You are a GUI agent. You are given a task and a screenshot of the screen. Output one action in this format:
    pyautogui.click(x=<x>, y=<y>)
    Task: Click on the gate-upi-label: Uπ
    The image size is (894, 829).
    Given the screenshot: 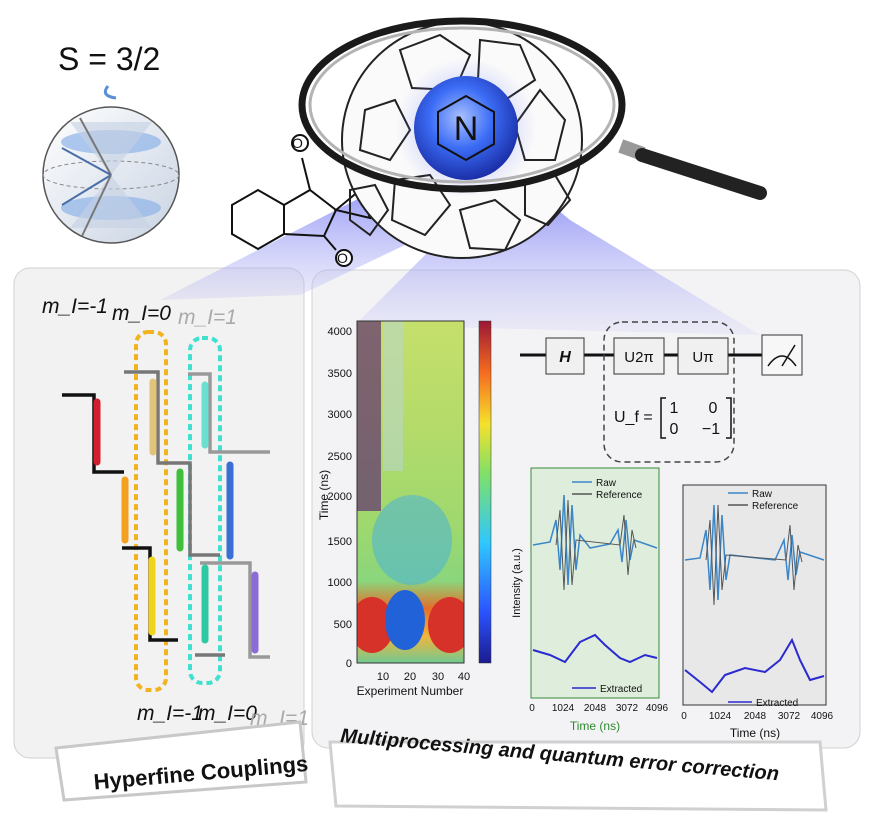 What is the action you would take?
    pyautogui.click(x=702, y=357)
    